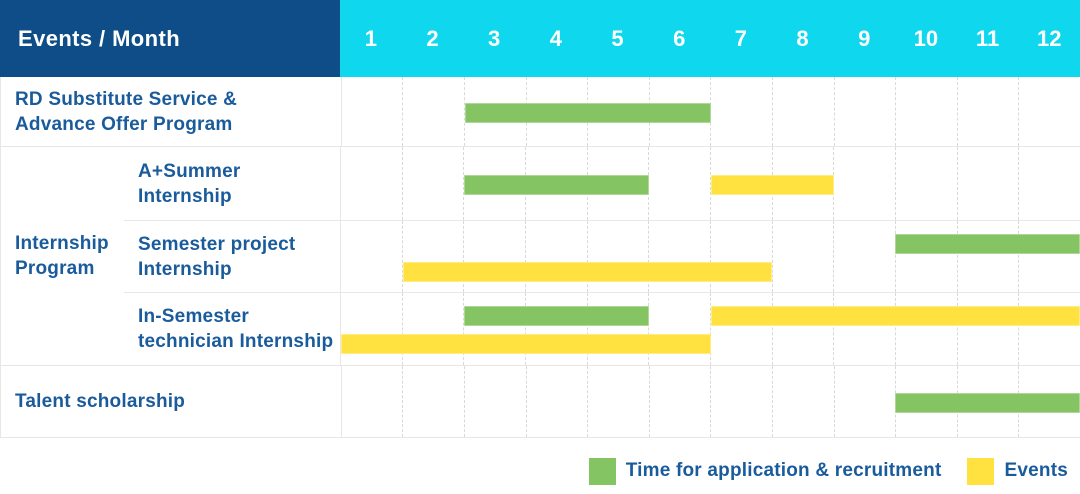 The width and height of the screenshot is (1080, 494). I want to click on month-label: 10, so click(926, 38).